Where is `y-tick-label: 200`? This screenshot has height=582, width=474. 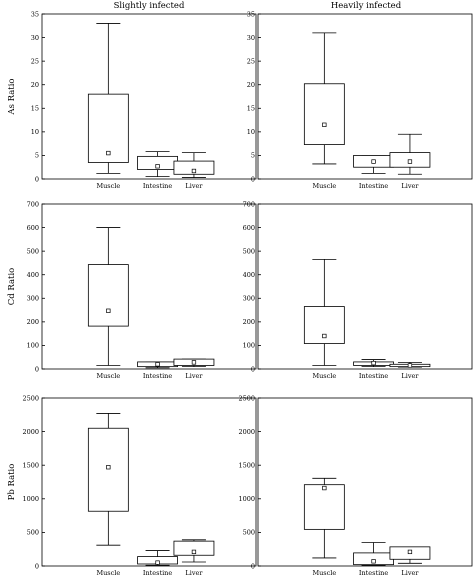
y-tick-label: 200 is located at coordinates (33, 322).